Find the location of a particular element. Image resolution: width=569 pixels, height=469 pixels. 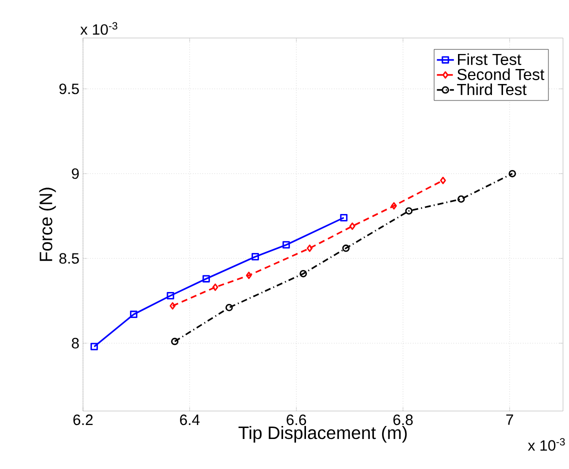

x-tick-label: 6.6 is located at coordinates (296, 420).